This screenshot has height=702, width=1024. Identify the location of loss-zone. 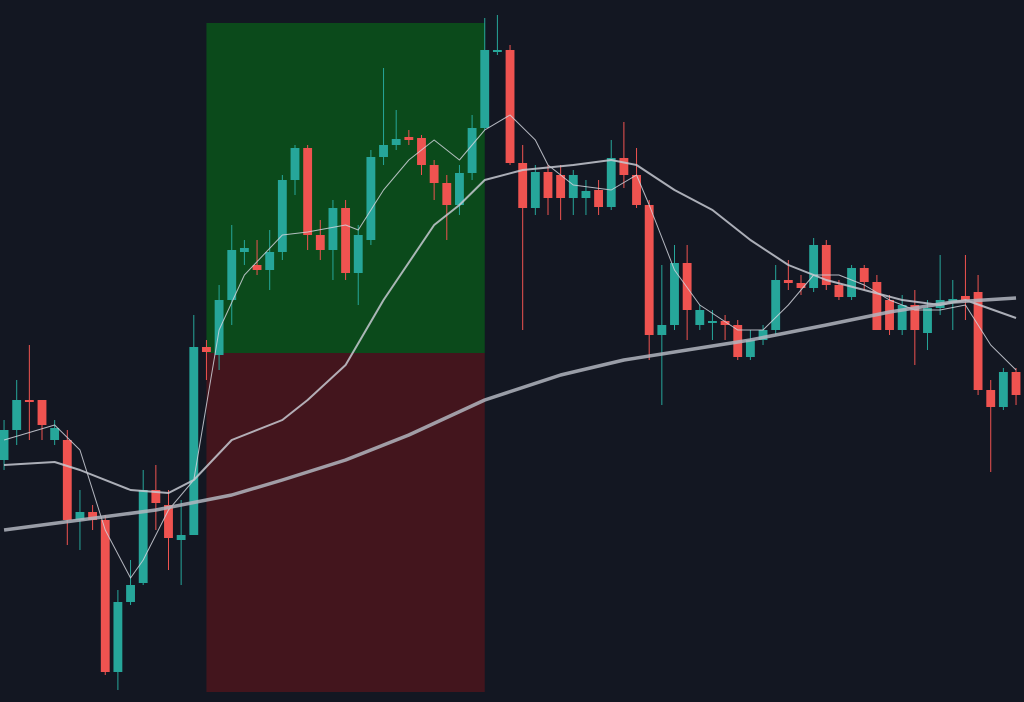
(345, 522).